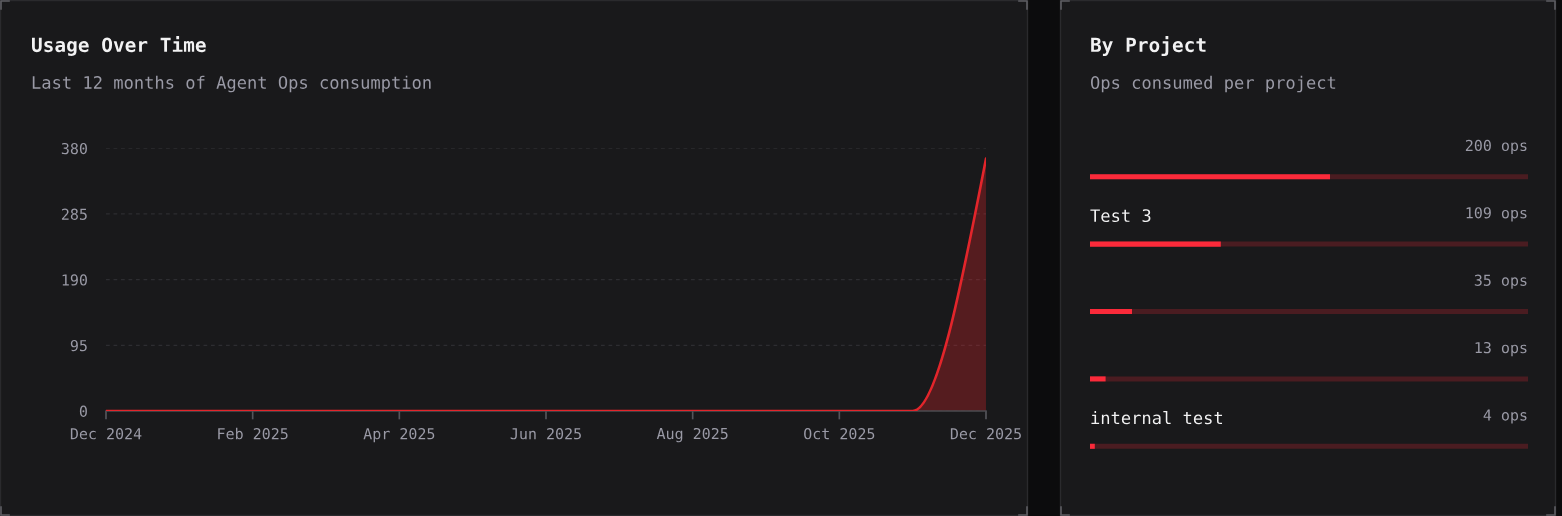  Describe the element at coordinates (545, 434) in the screenshot. I see `x-tick-label: Jun 2025` at that location.